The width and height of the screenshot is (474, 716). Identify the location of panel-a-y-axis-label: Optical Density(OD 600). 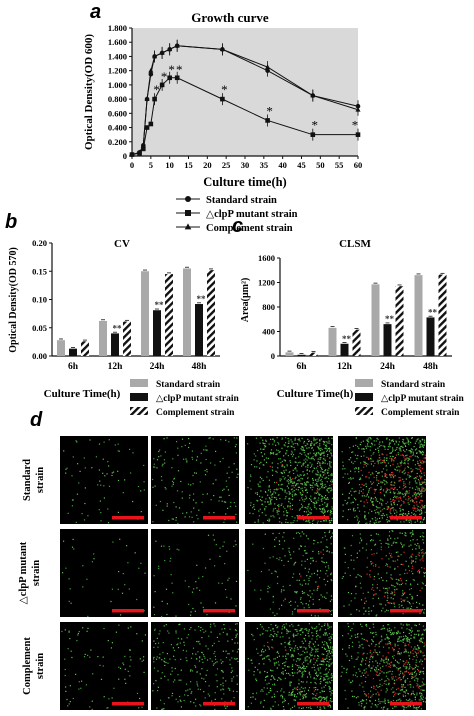
(89, 92).